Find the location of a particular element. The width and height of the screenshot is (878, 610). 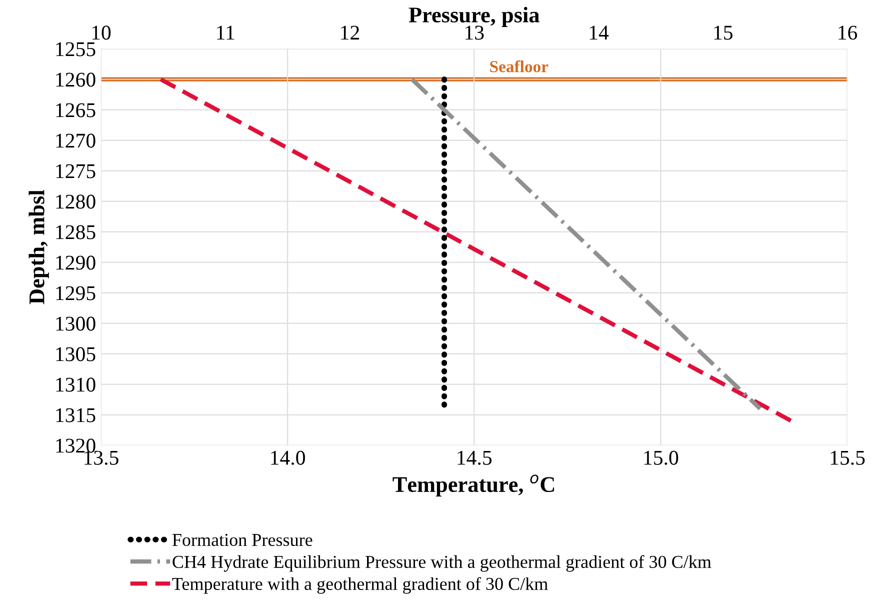

x2-tick-label: 16 is located at coordinates (848, 33).